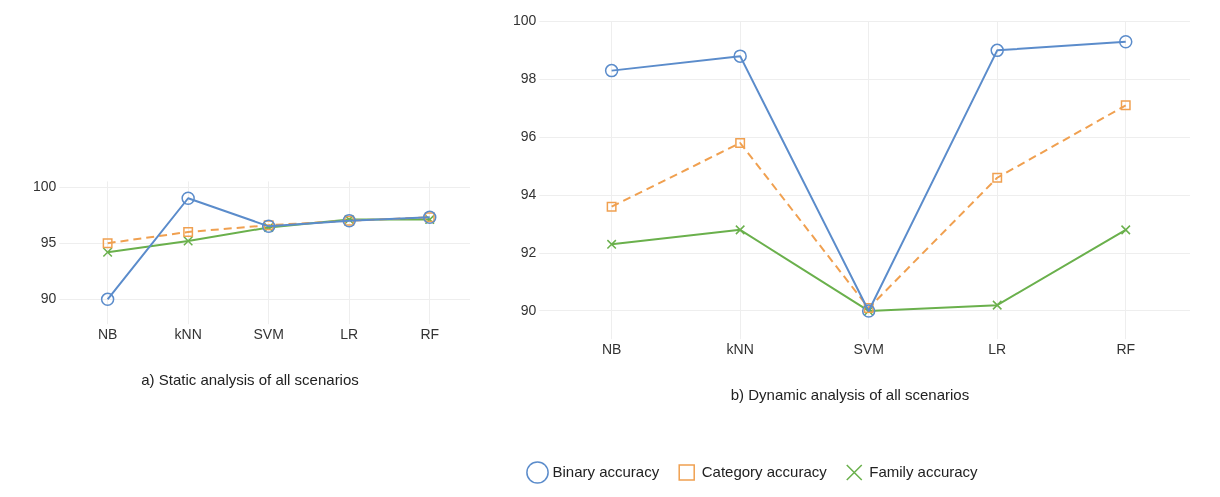 Image resolution: width=1220 pixels, height=497 pixels. What do you see at coordinates (528, 251) in the screenshot?
I see `y-tick-label: 92` at bounding box center [528, 251].